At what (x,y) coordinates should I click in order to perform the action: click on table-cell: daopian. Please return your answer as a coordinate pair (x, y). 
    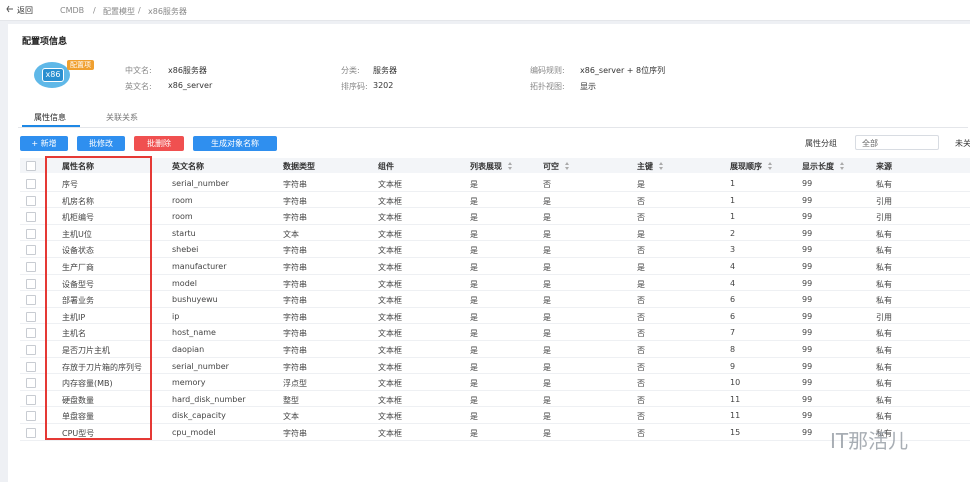
    Looking at the image, I should click on (188, 349).